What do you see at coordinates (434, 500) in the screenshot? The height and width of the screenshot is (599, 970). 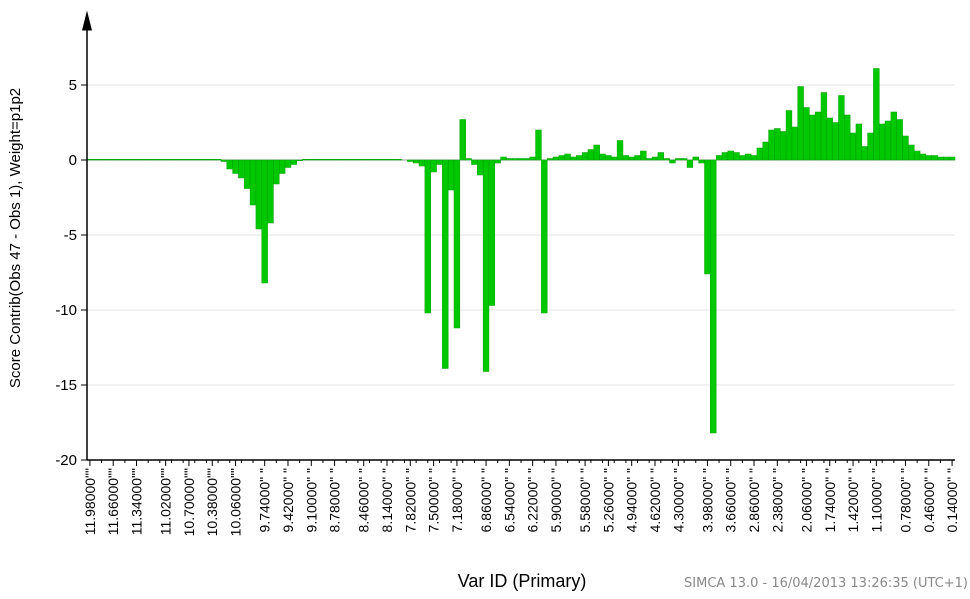 I see `x-tick-label: 7.50000" "` at bounding box center [434, 500].